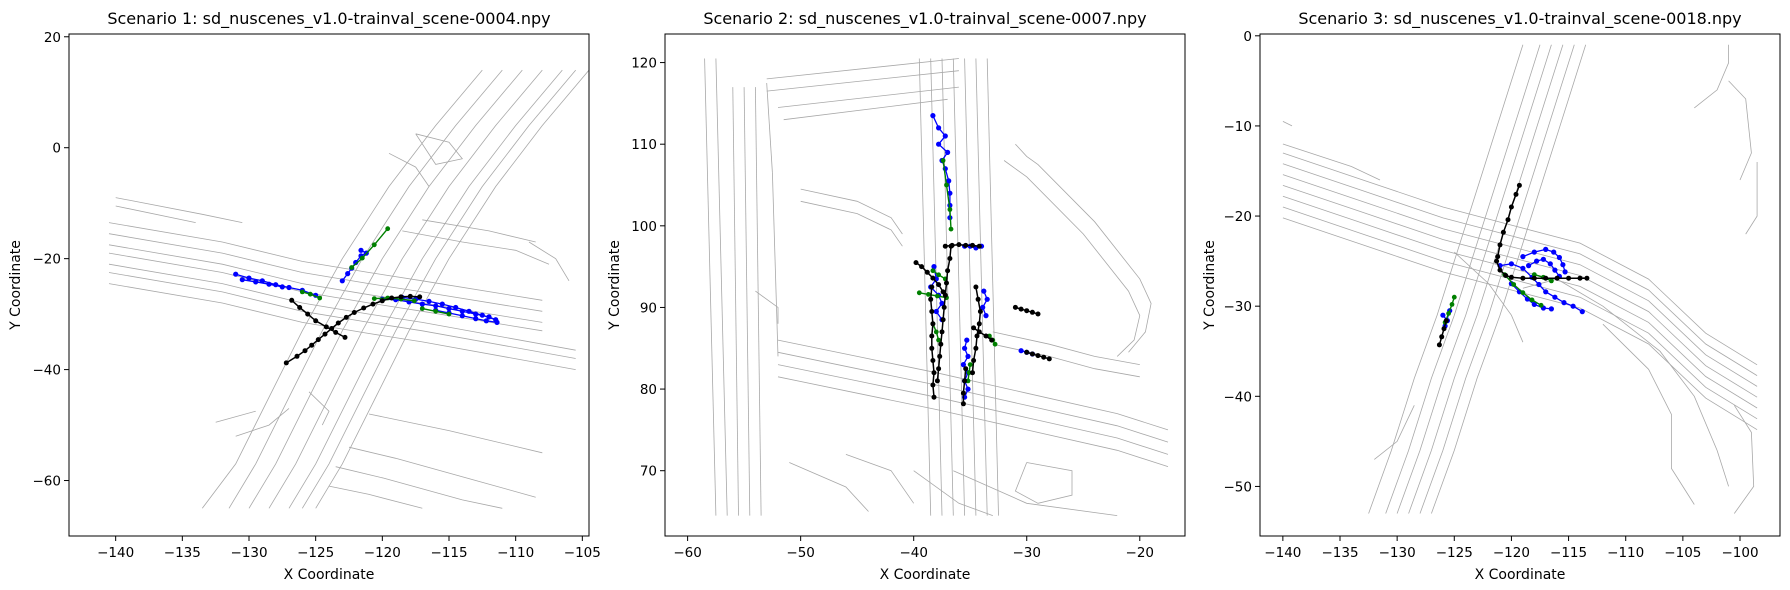 The height and width of the screenshot is (590, 1790). Describe the element at coordinates (16, 285) in the screenshot. I see `y-axis-label: Y Coordinate` at that location.